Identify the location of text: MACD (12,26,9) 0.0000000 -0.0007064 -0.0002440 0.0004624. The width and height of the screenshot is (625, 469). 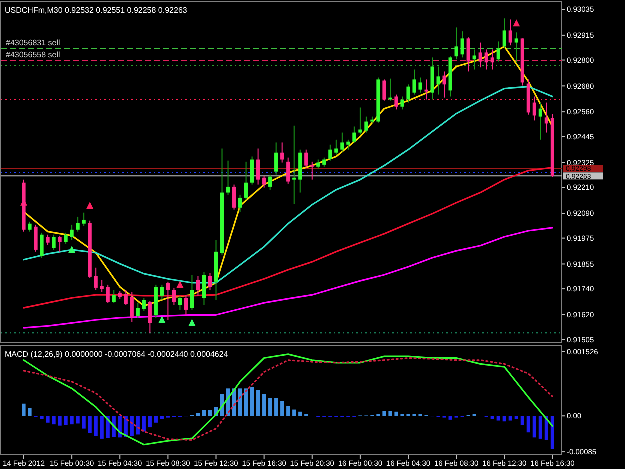
(117, 354).